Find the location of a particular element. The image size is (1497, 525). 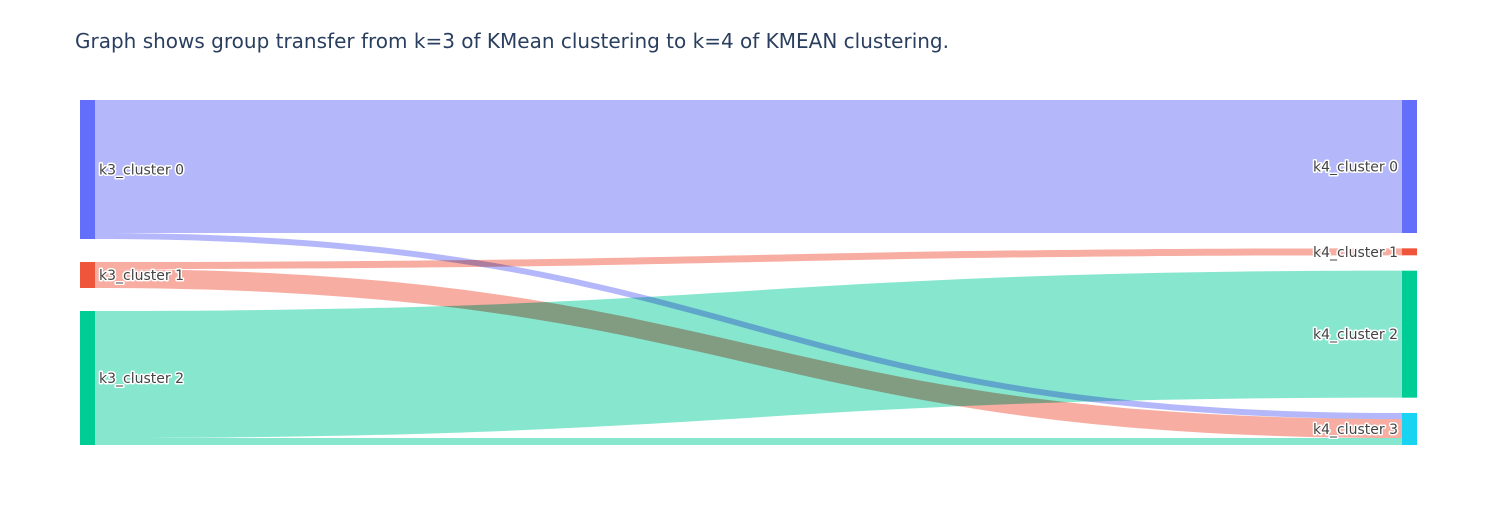

node-label-k4_1: k4_cluster 1 is located at coordinates (1355, 253).